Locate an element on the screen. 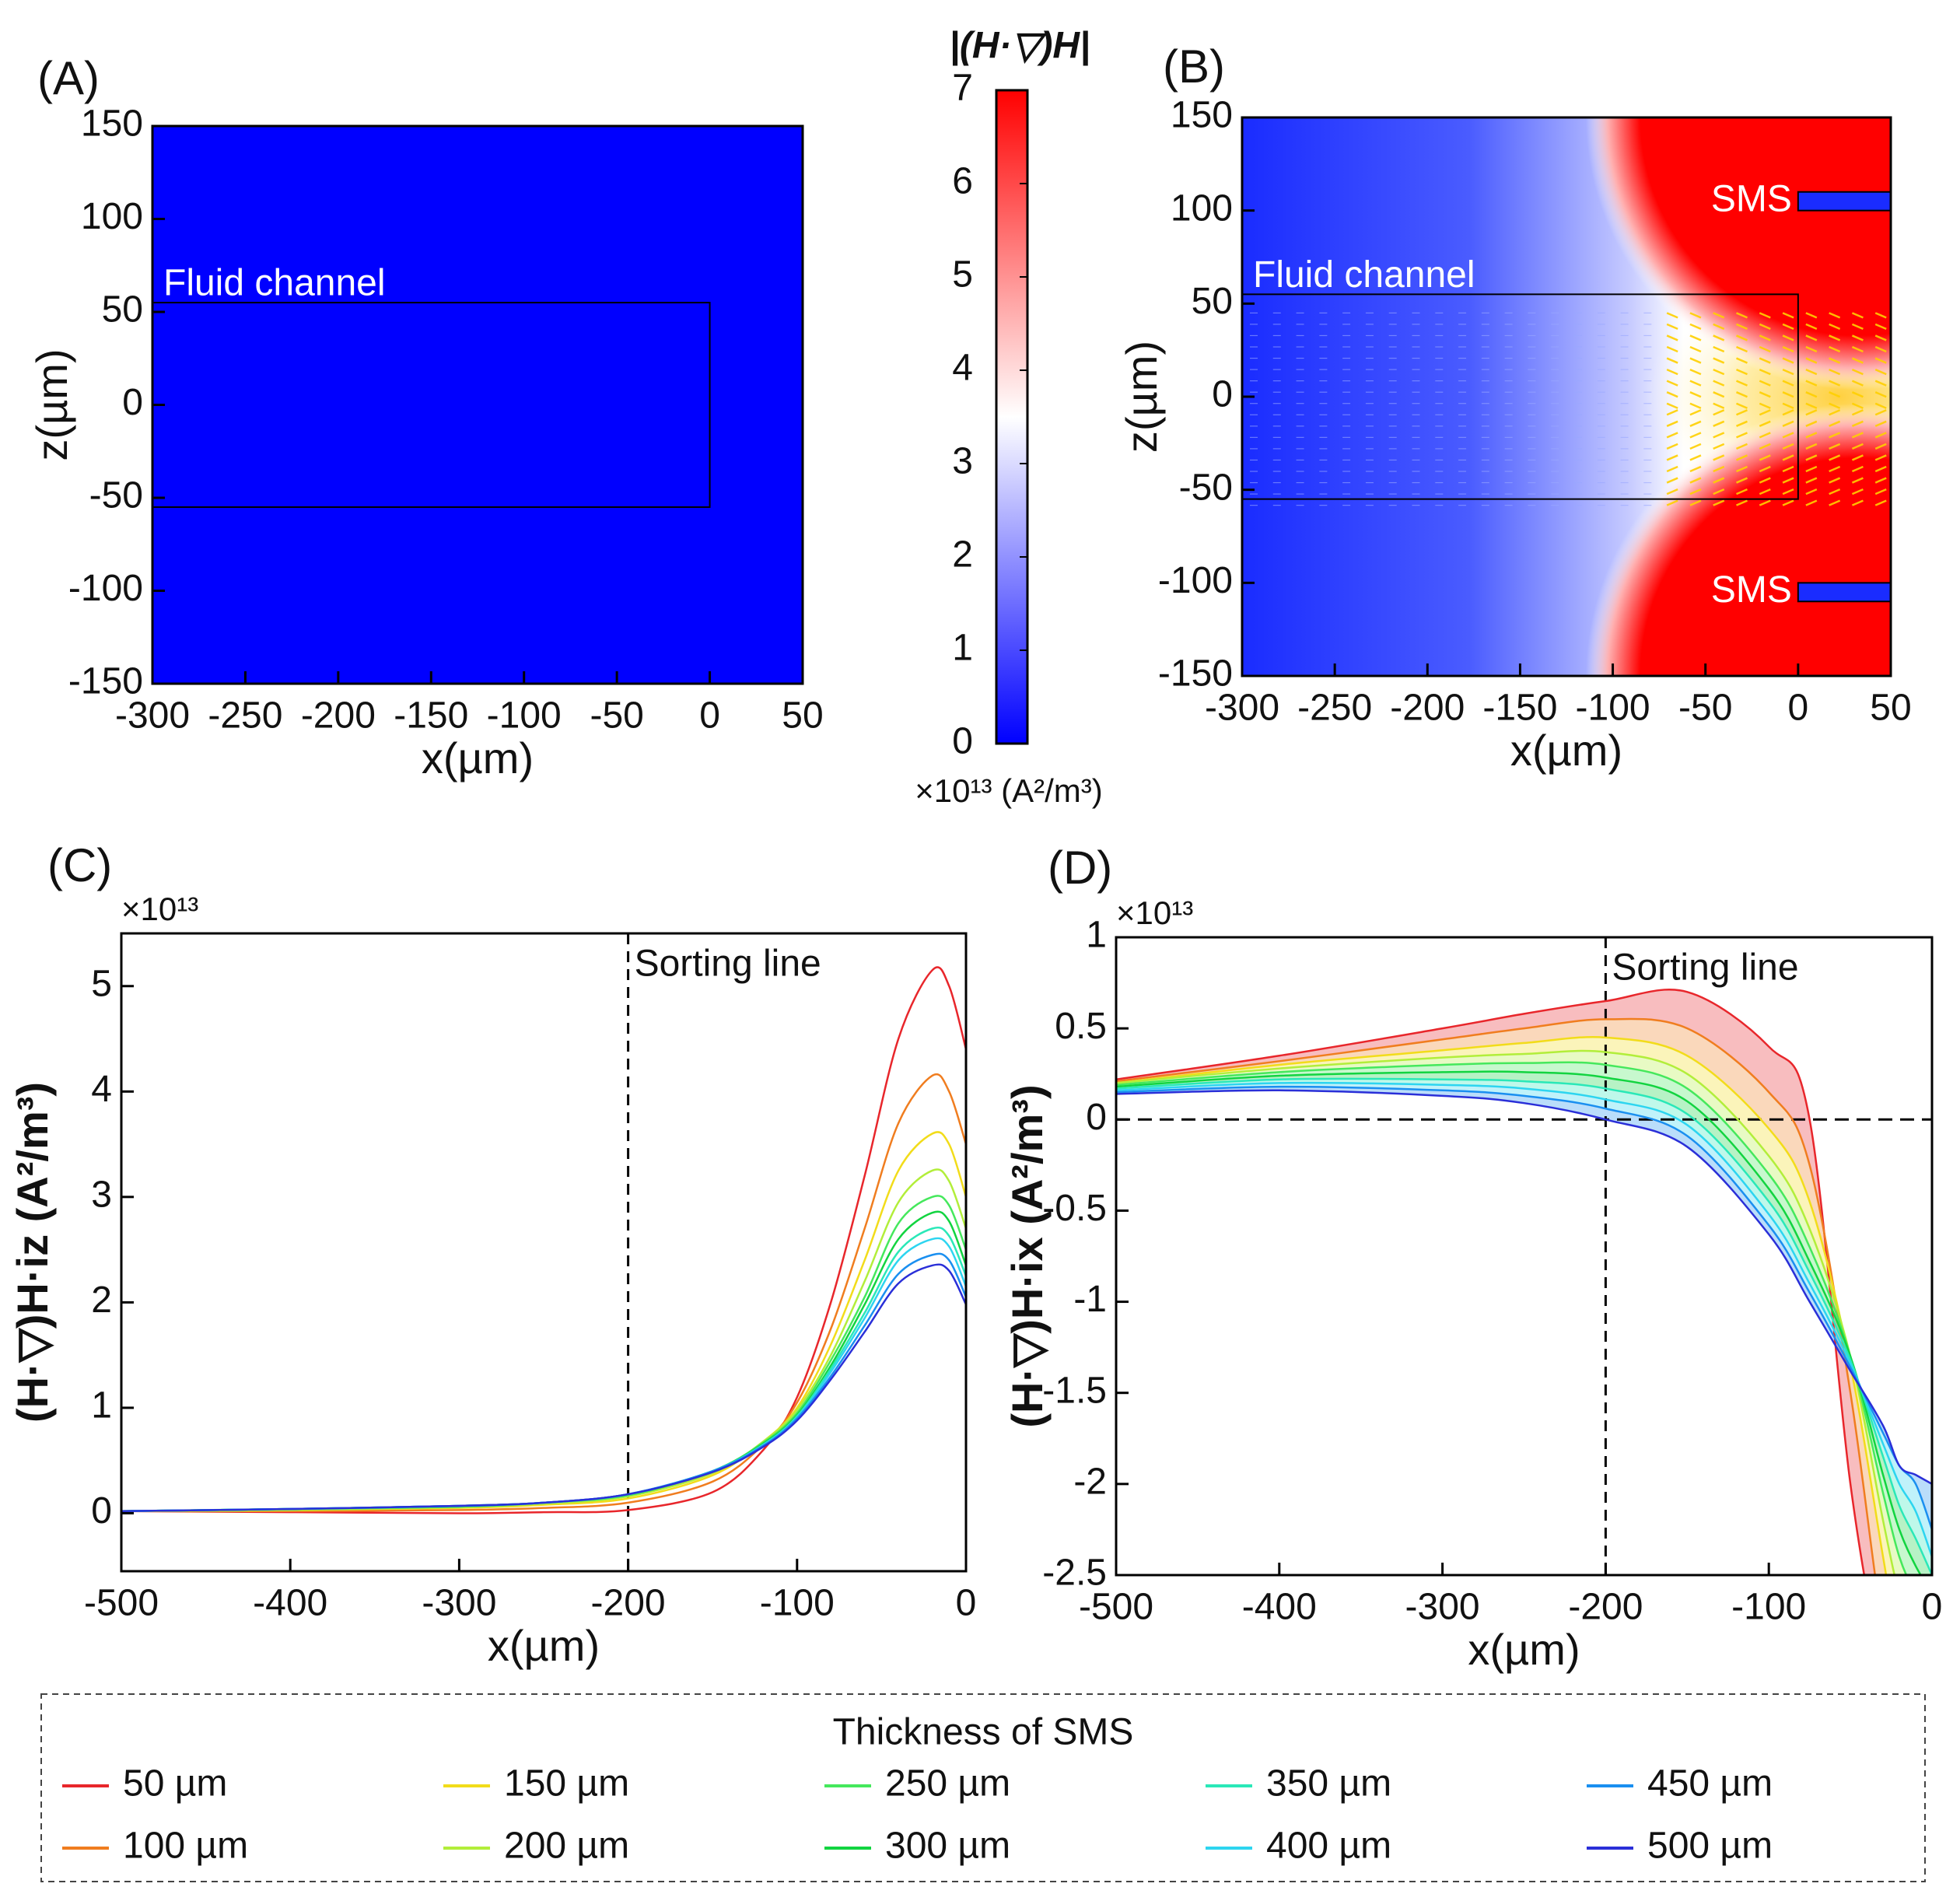 The height and width of the screenshot is (1901, 1960). y-tick-label: 3 is located at coordinates (101, 1196).